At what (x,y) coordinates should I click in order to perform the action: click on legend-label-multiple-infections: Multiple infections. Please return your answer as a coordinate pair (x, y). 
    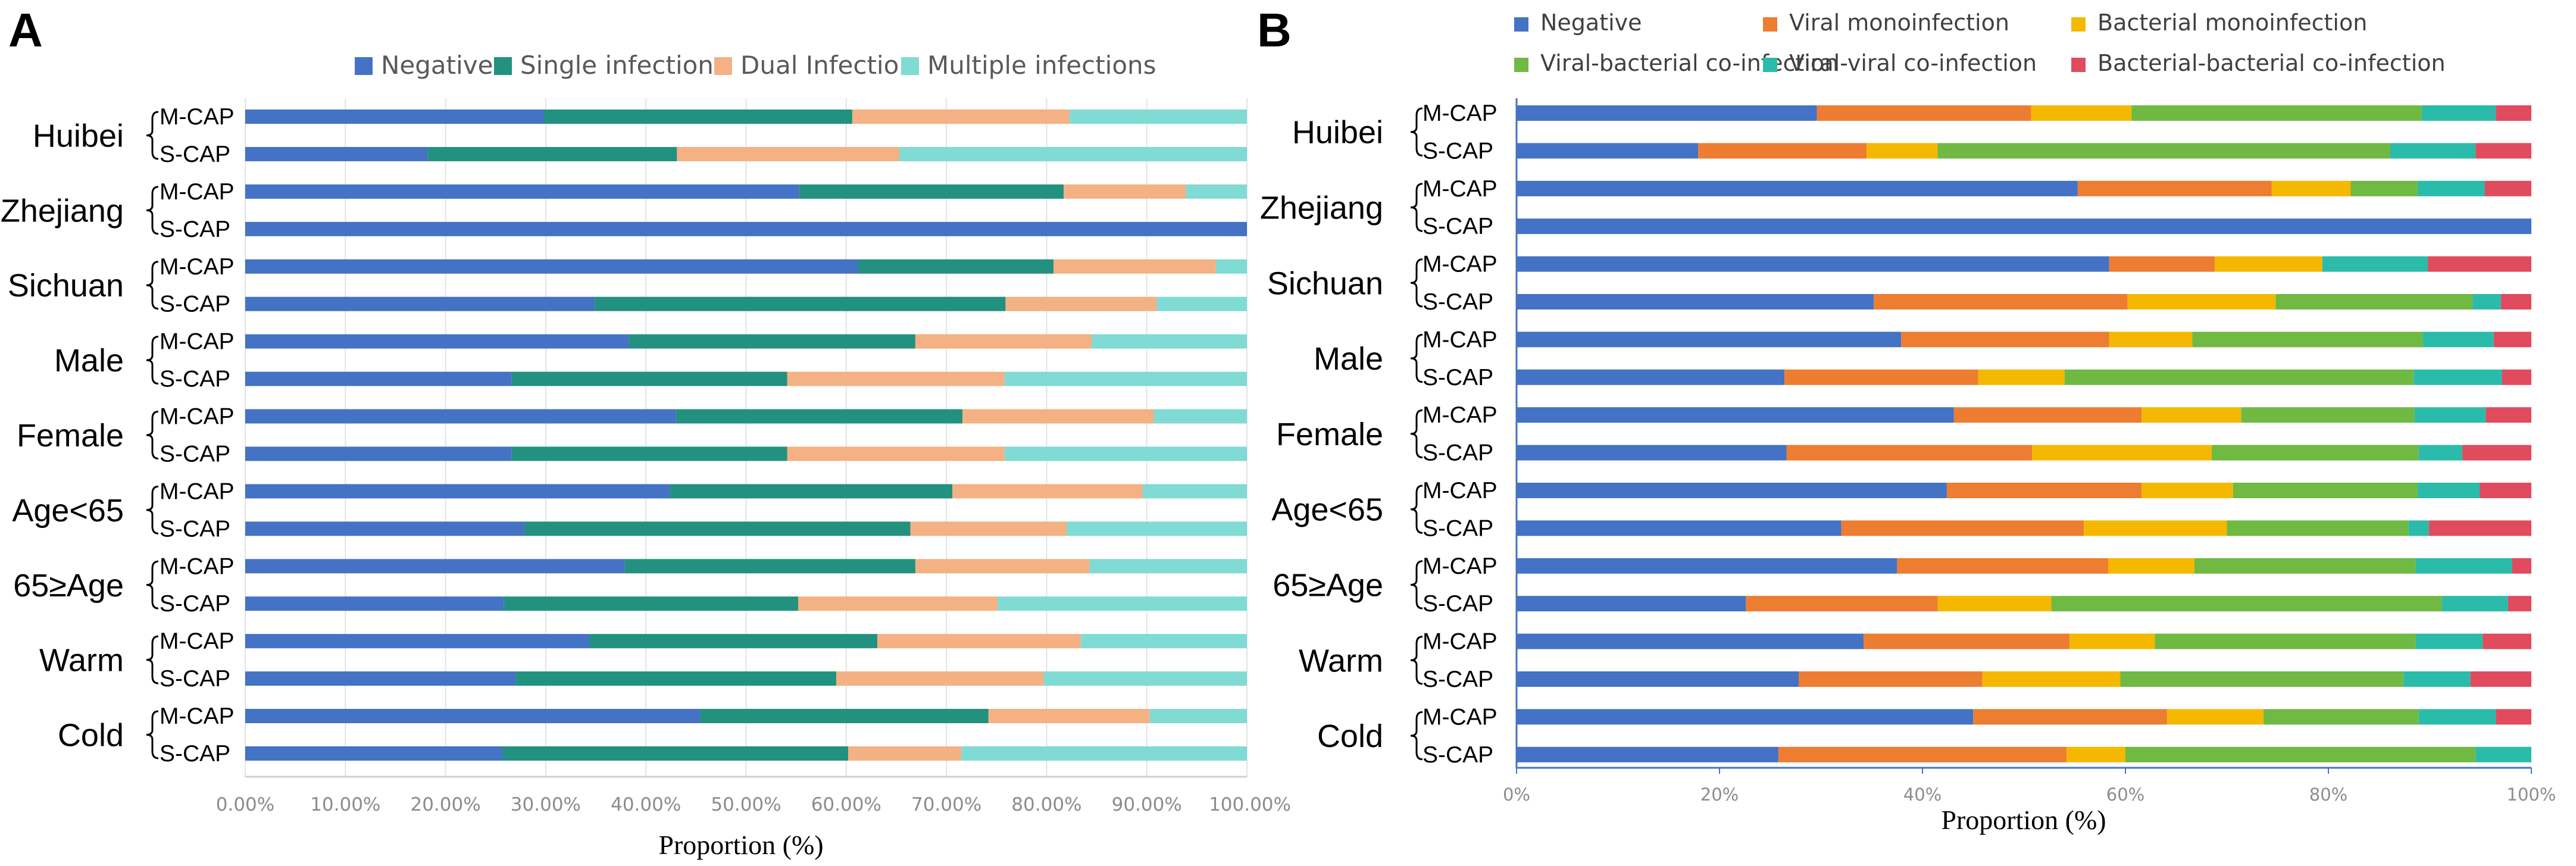
    Looking at the image, I should click on (1041, 65).